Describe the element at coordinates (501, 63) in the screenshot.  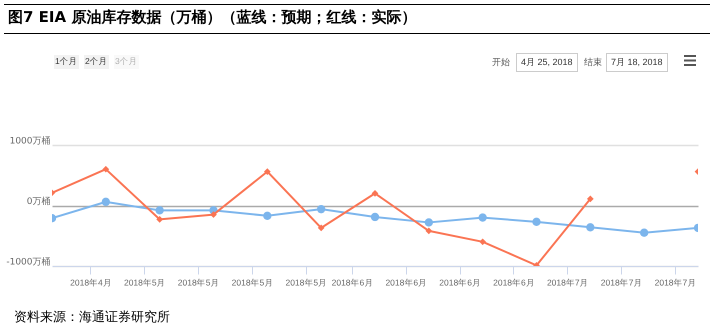
I see `text: 开始` at that location.